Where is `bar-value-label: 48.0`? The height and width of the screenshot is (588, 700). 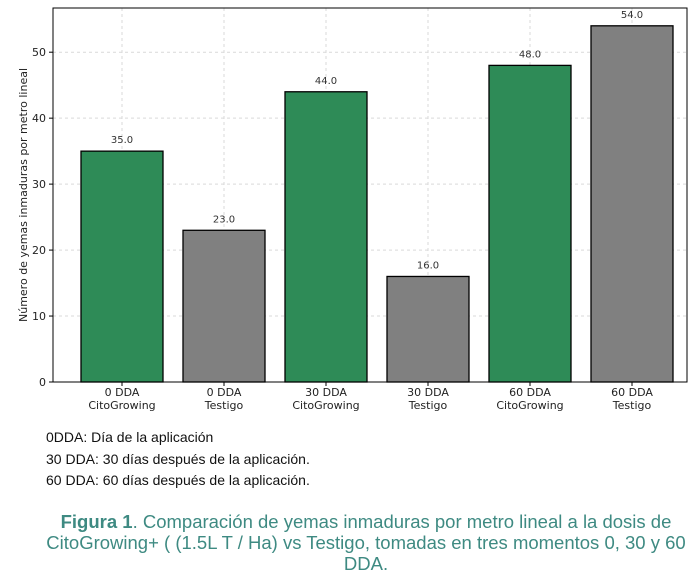
bar-value-label: 48.0 is located at coordinates (530, 54).